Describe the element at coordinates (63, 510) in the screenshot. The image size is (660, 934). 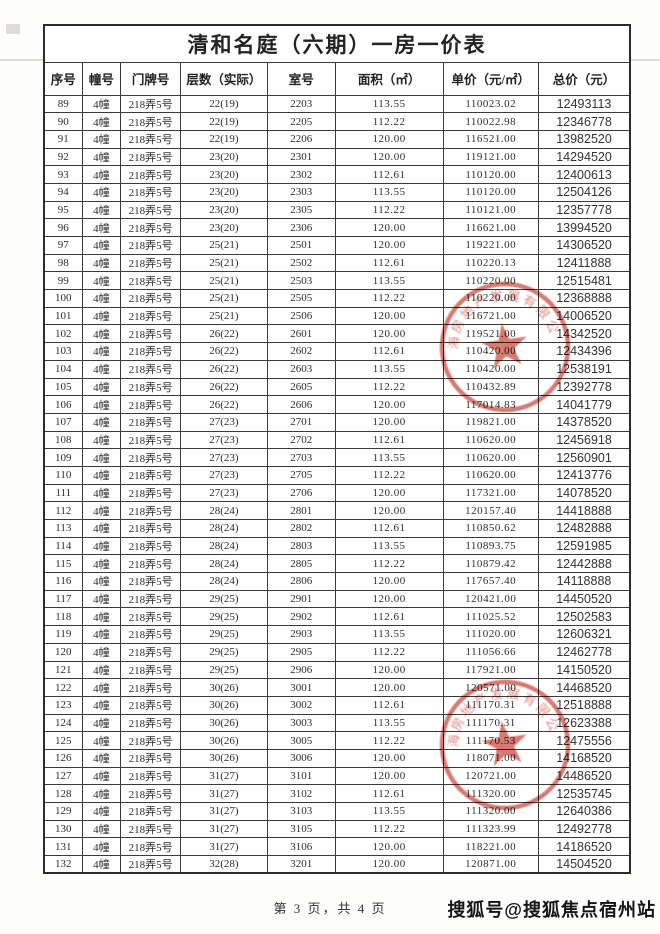
I see `cell-index: 112` at that location.